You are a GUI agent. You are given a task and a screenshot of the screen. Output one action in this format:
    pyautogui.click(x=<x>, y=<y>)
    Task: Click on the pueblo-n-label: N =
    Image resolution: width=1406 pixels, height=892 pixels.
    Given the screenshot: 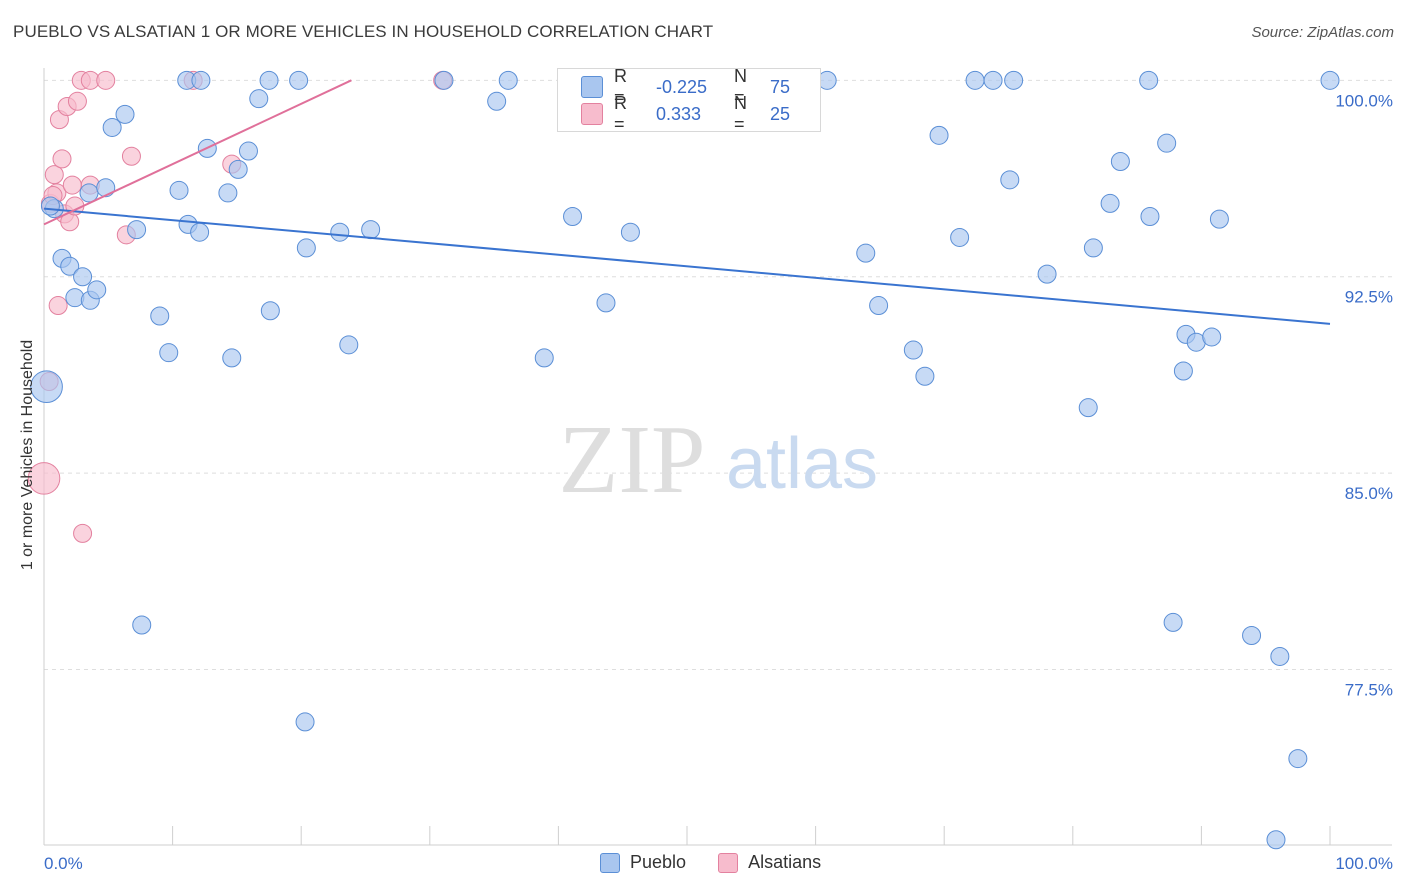 What is the action you would take?
    pyautogui.click(x=740, y=86)
    